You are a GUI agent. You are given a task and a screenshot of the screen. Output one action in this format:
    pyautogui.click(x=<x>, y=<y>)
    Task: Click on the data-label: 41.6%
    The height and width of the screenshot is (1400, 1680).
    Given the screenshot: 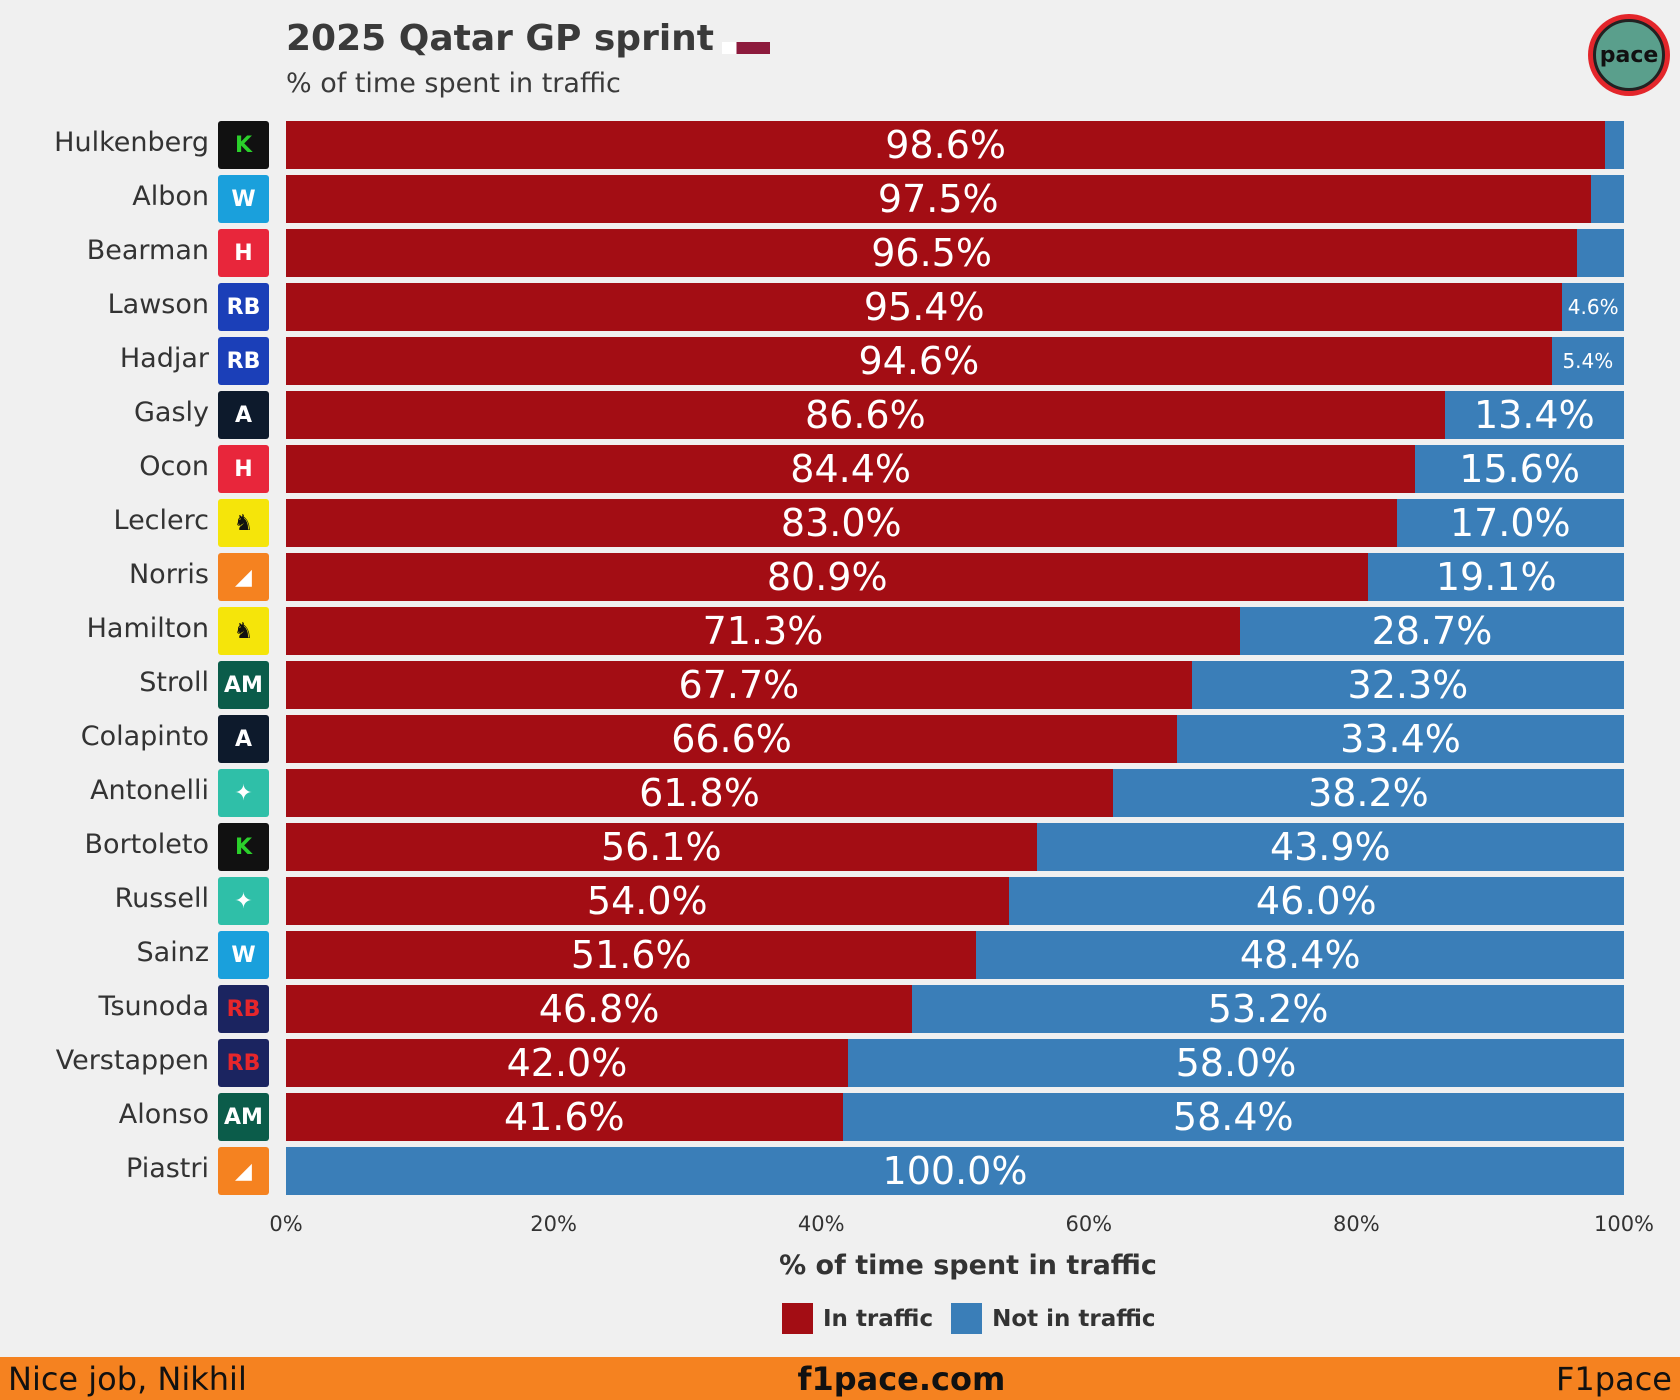 What is the action you would take?
    pyautogui.click(x=564, y=1117)
    